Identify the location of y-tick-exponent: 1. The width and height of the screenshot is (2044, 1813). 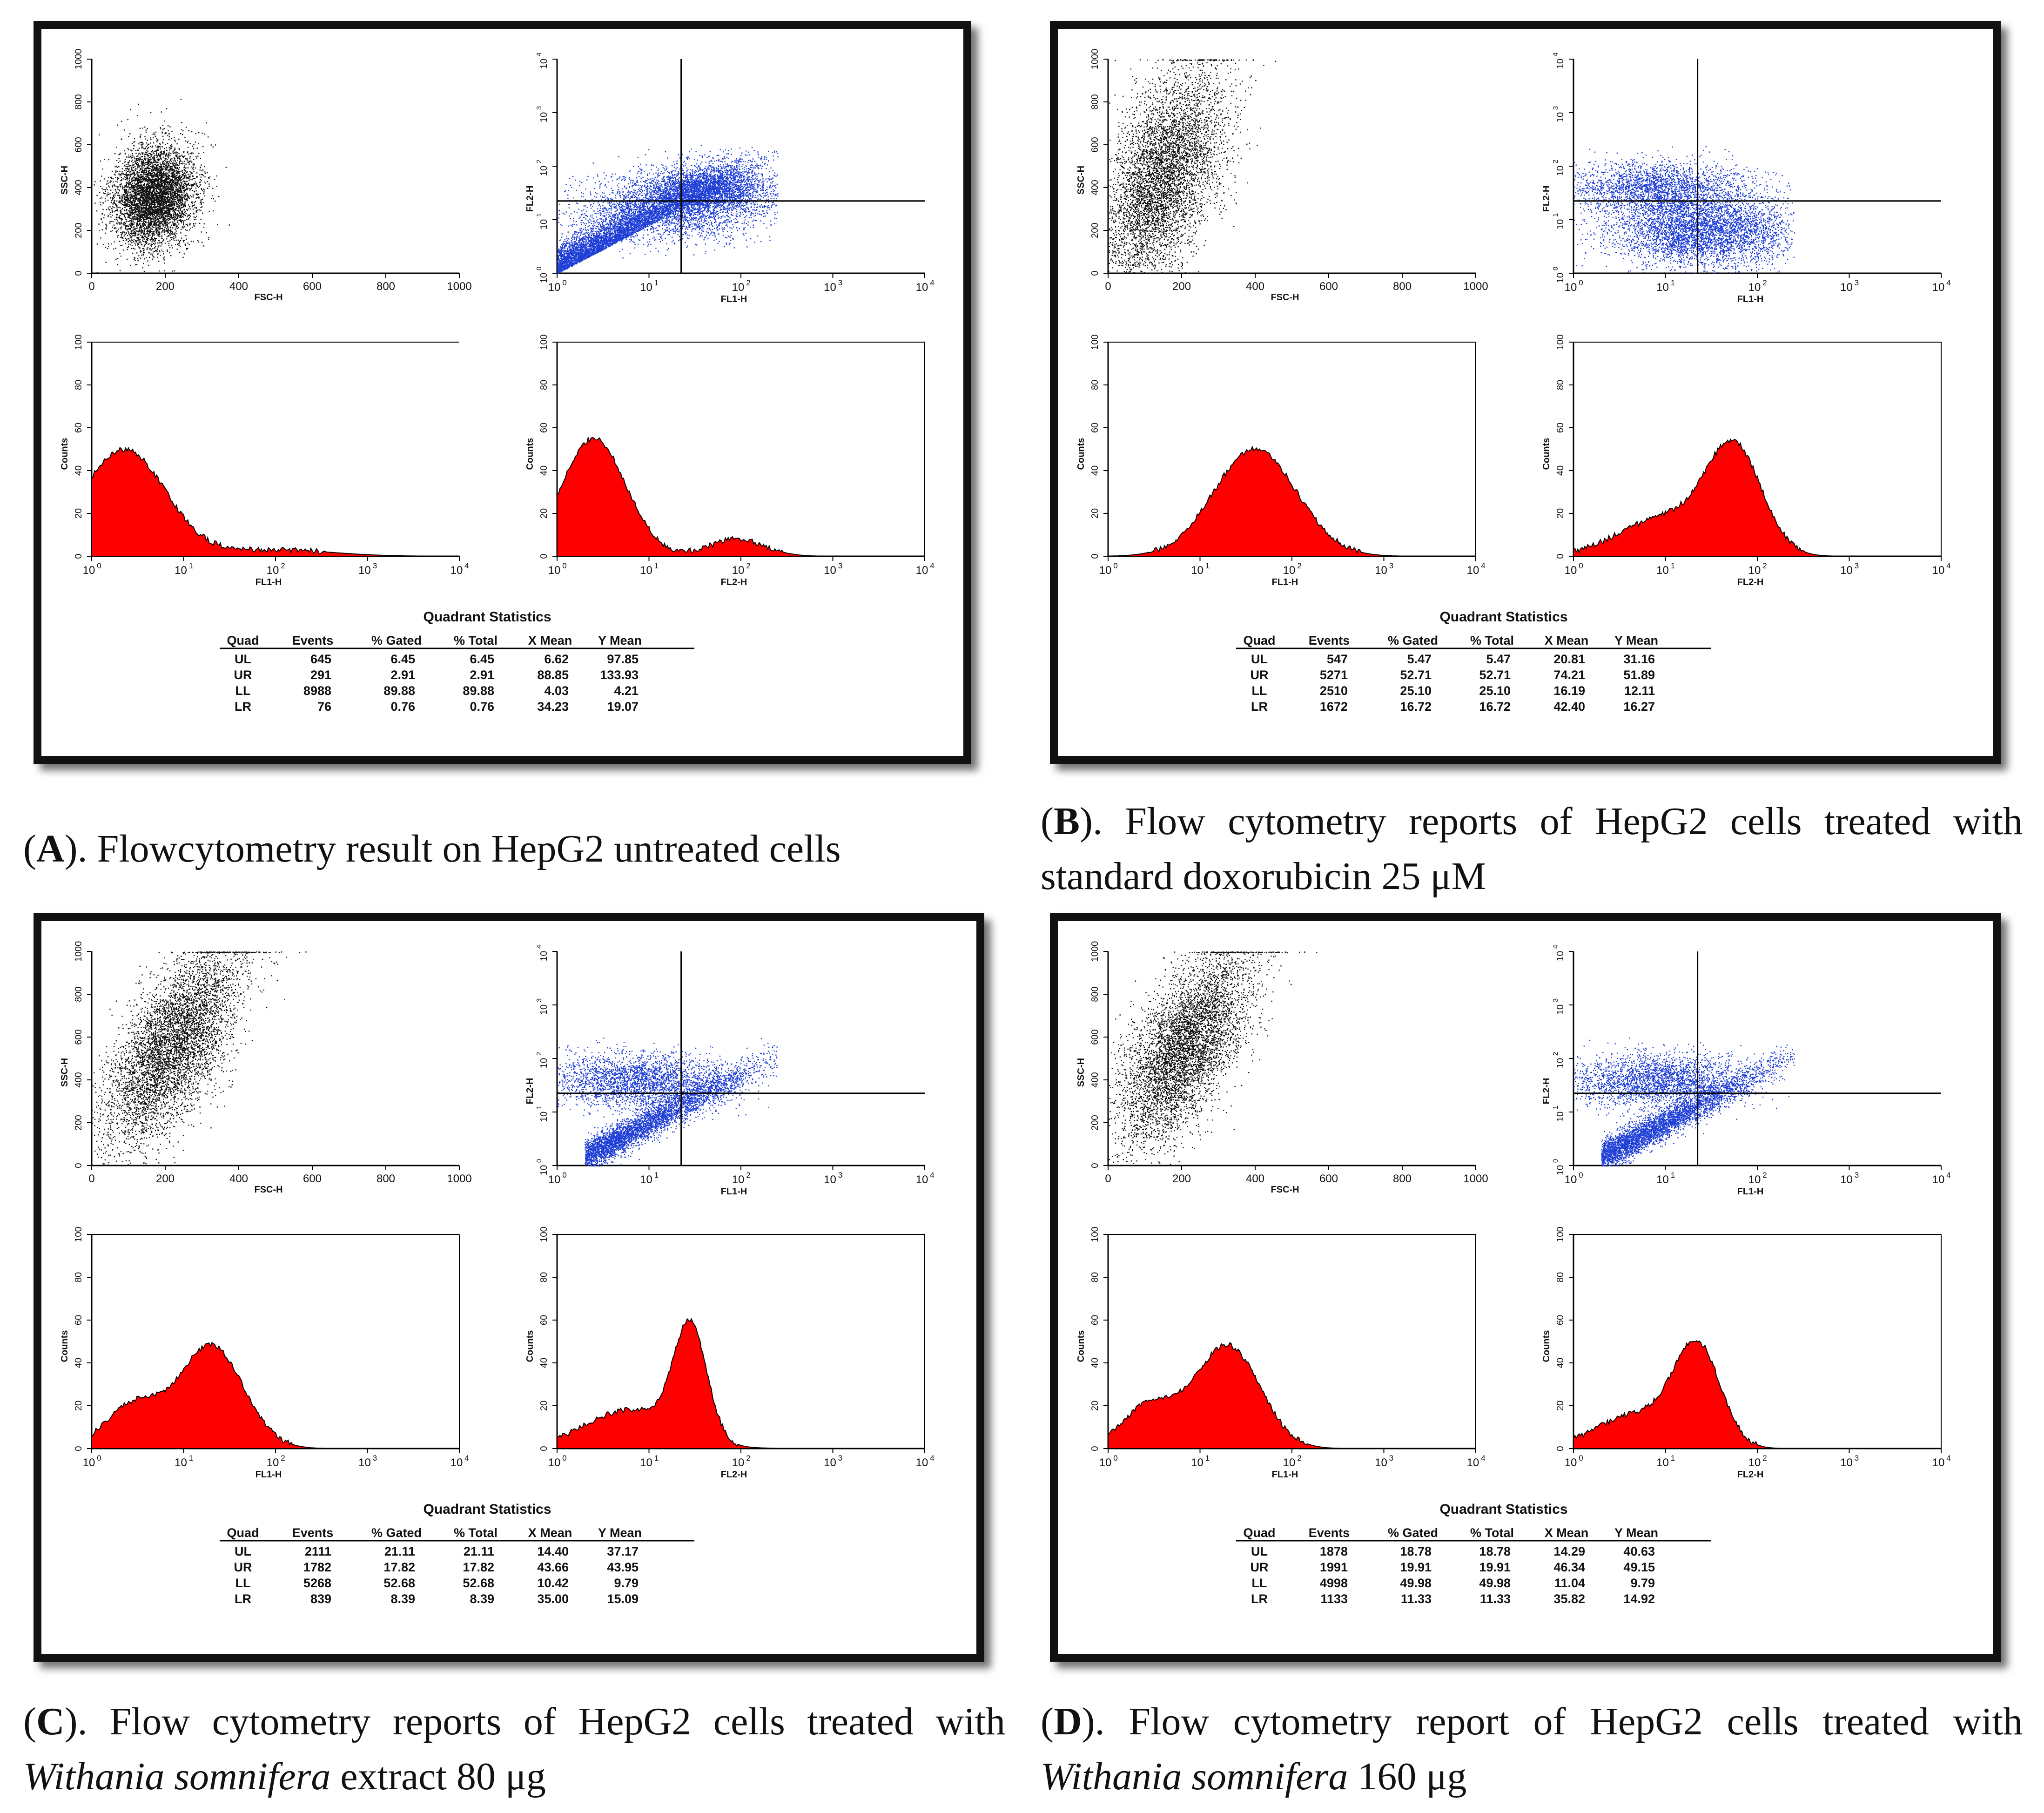
(539, 215).